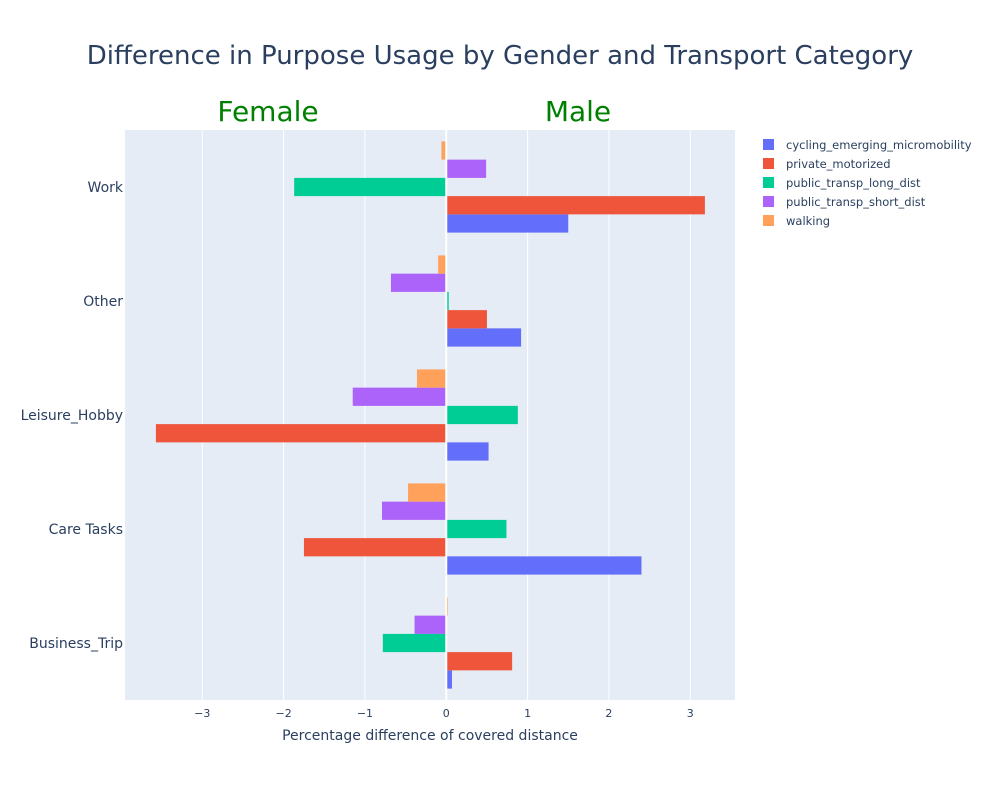 The width and height of the screenshot is (1000, 800). Describe the element at coordinates (575, 205) in the screenshot. I see `bar-private-motorized-work` at that location.